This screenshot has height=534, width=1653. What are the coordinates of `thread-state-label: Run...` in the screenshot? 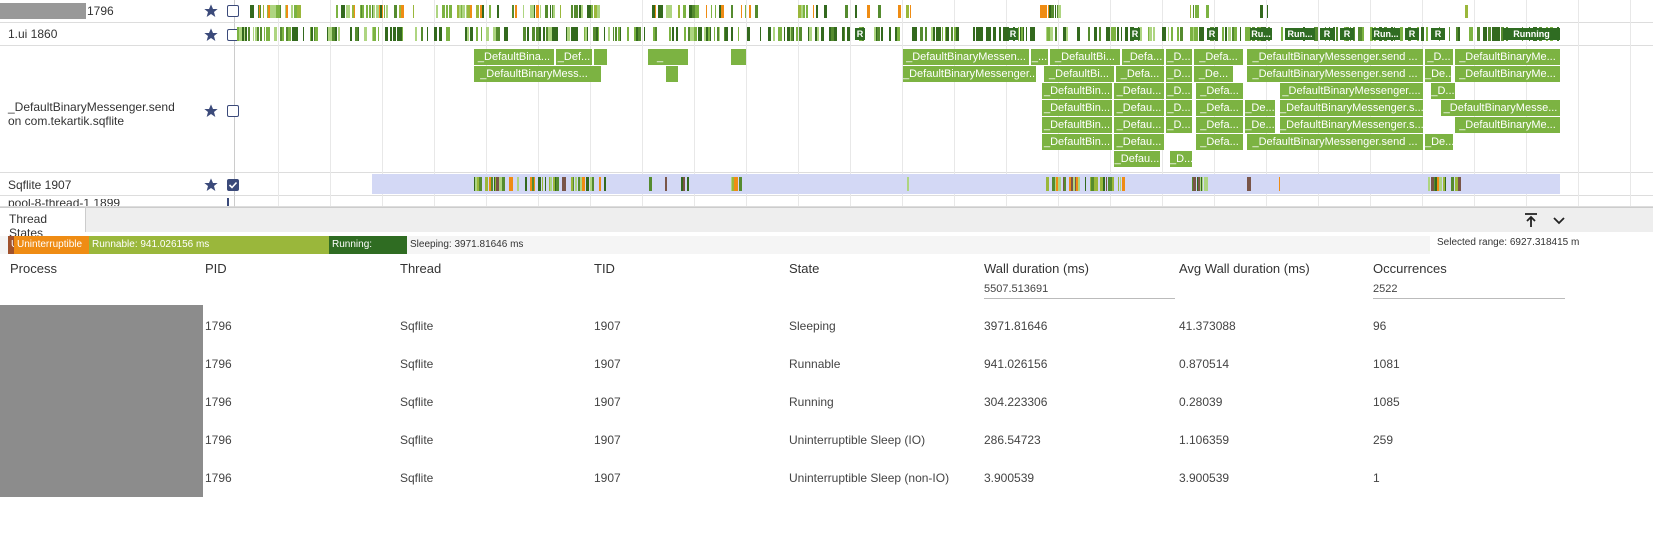 It's located at (1300, 34).